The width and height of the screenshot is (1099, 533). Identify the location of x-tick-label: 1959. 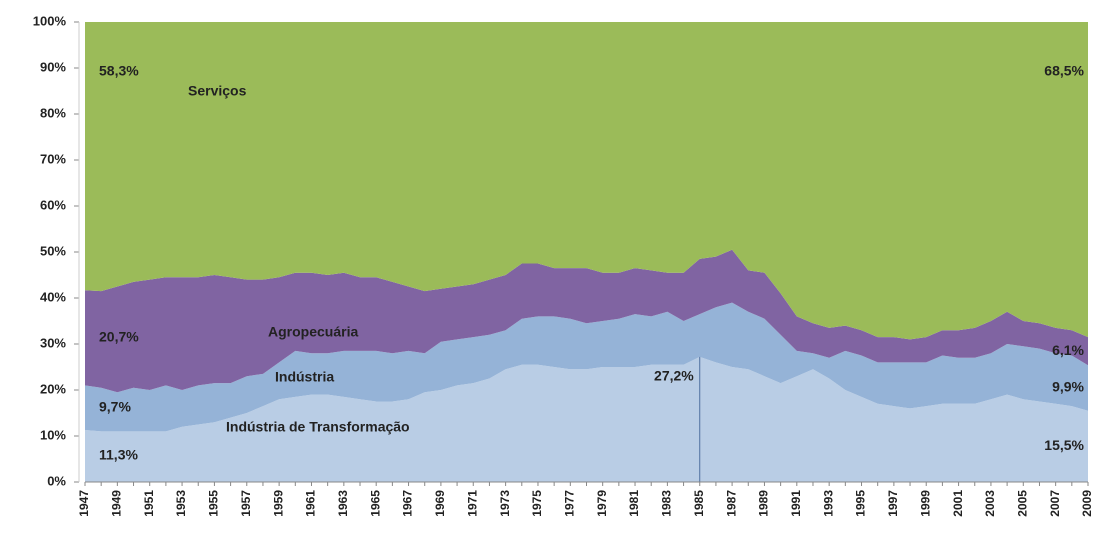
(278, 503).